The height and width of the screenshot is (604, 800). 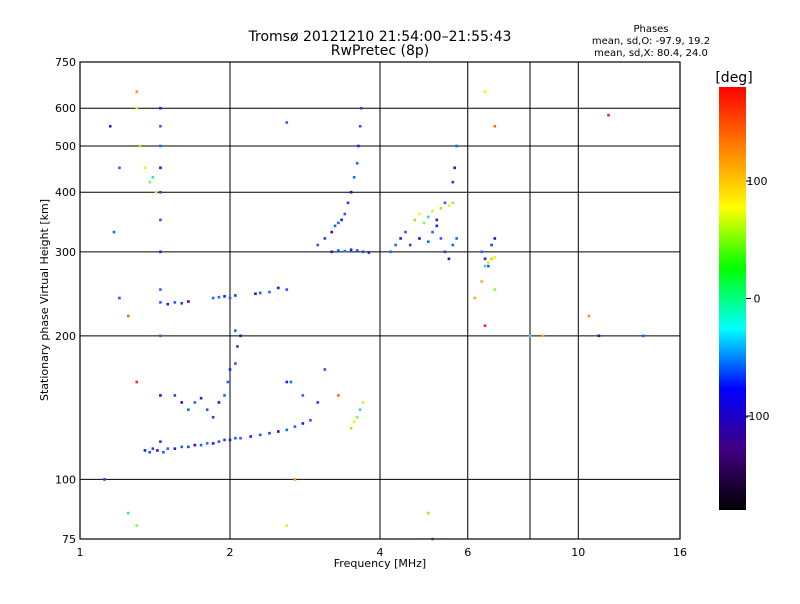 I want to click on phases-o-stats: mean, sd,O: -97.9, 19.2, so click(x=651, y=41).